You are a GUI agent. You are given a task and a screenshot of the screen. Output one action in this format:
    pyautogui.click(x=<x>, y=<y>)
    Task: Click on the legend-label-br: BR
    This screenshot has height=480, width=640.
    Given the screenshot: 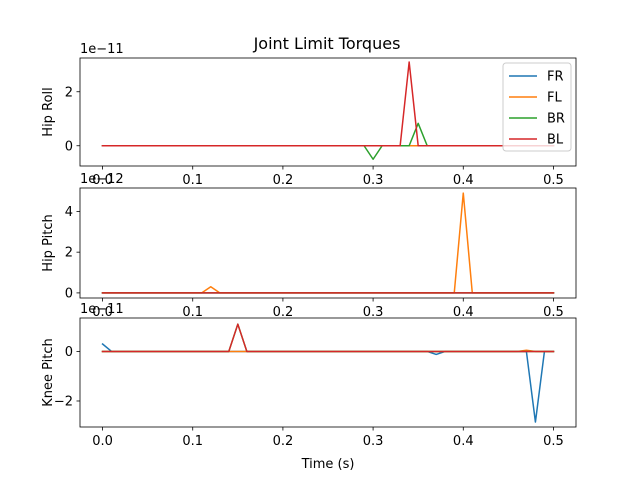 What is the action you would take?
    pyautogui.click(x=556, y=119)
    